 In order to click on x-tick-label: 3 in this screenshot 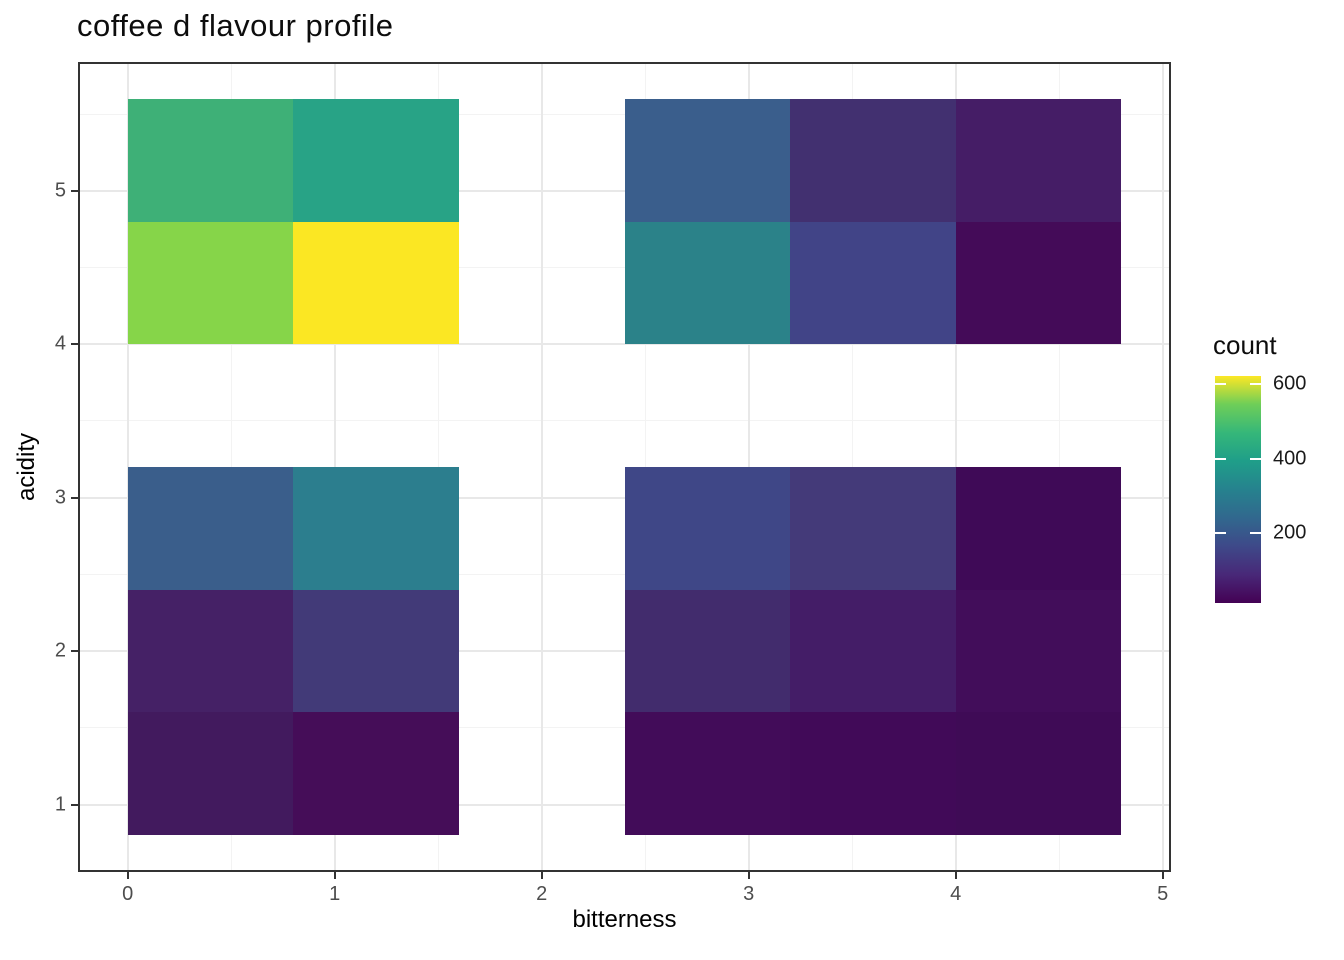, I will do `click(749, 894)`.